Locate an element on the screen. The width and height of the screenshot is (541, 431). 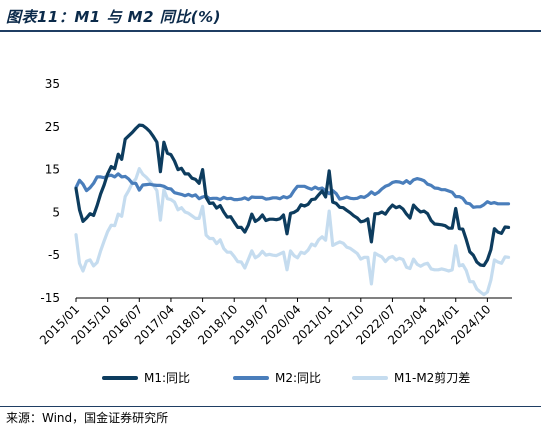
legend-spread: M1-M2剪刀差 is located at coordinates (411, 377).